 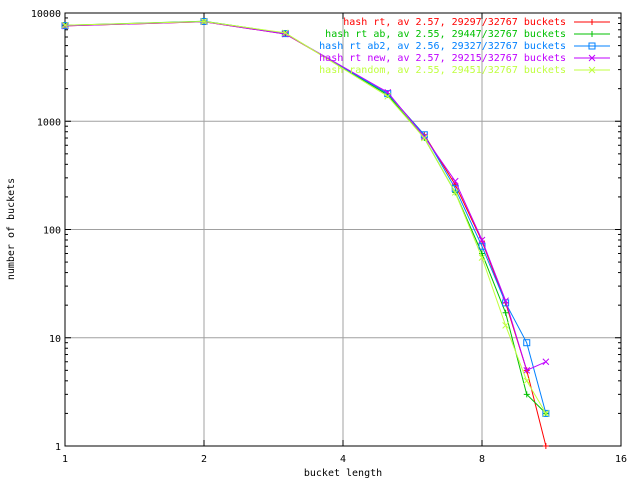 What do you see at coordinates (482, 459) in the screenshot?
I see `x-tick-label: 8` at bounding box center [482, 459].